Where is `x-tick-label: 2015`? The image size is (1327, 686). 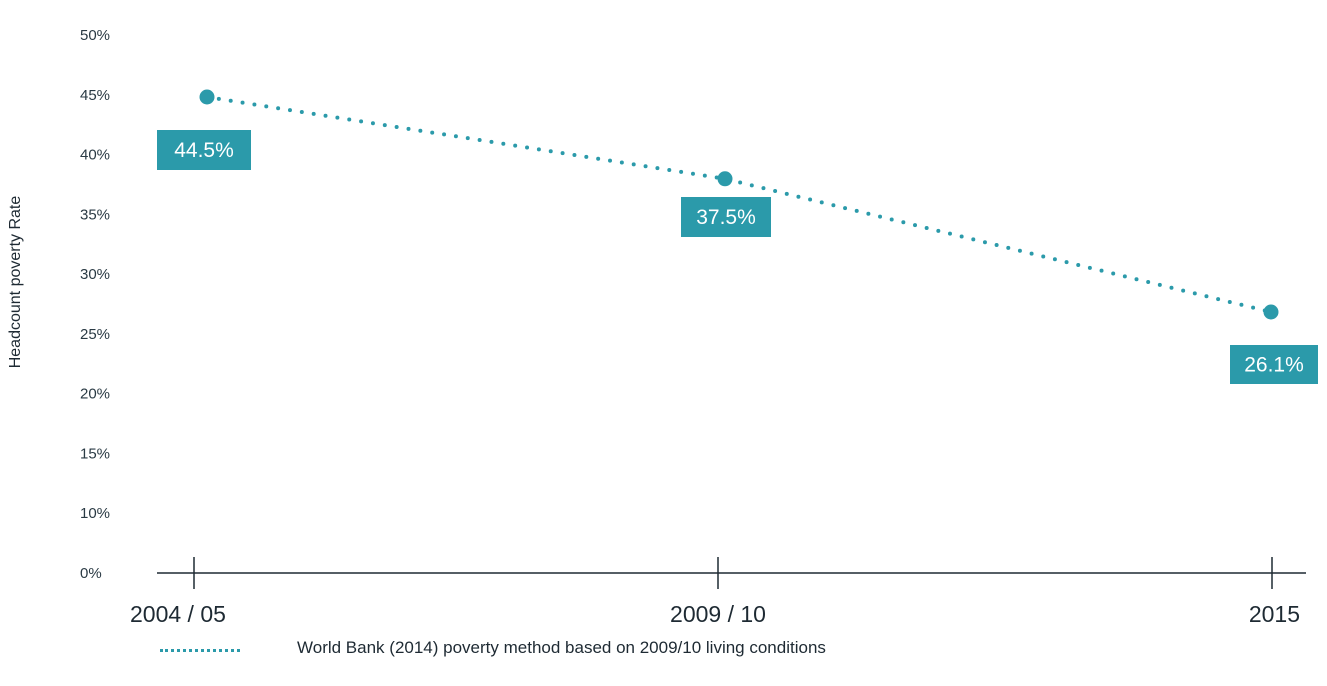 x-tick-label: 2015 is located at coordinates (1274, 614).